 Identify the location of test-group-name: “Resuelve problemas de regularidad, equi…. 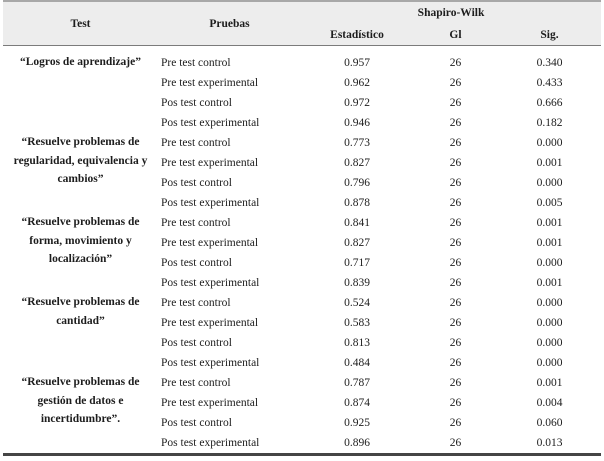
(80, 160).